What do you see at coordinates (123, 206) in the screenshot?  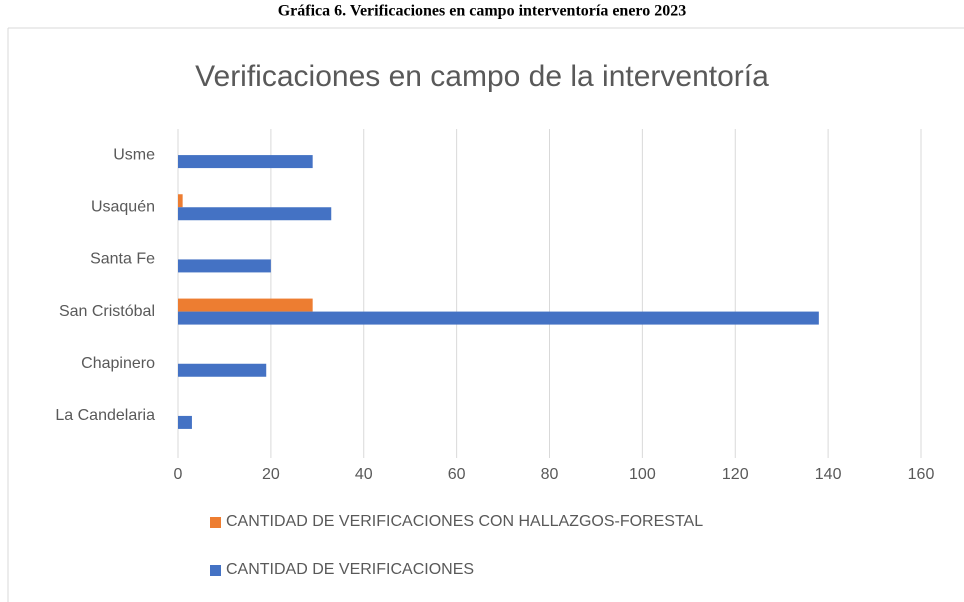 I see `y-tick-label: Usaquén` at bounding box center [123, 206].